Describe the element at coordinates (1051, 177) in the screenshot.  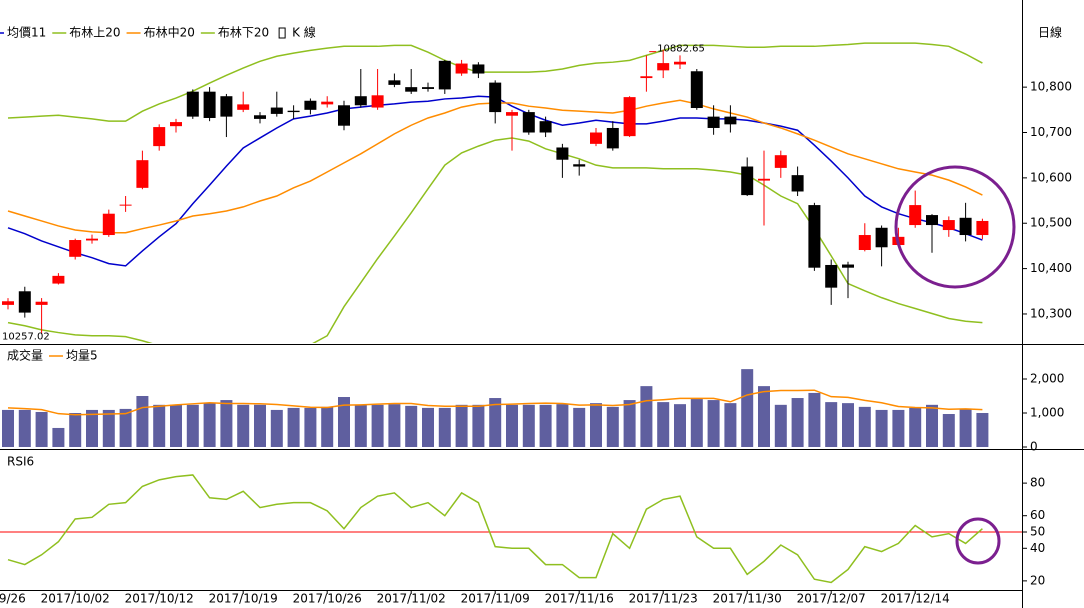
I see `y-tick-label: 10,600` at that location.